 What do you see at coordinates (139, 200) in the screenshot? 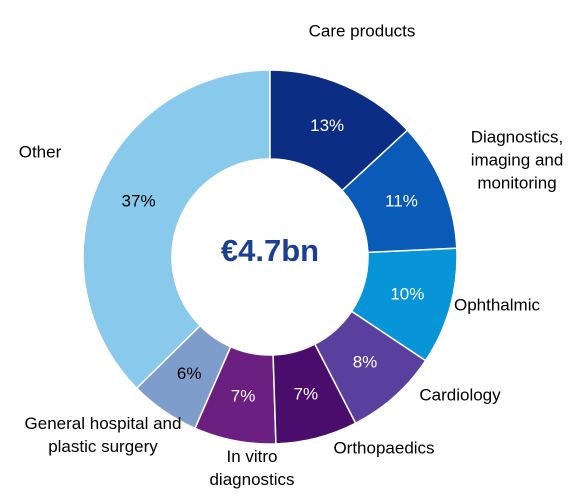
I see `value-label: 37%` at bounding box center [139, 200].